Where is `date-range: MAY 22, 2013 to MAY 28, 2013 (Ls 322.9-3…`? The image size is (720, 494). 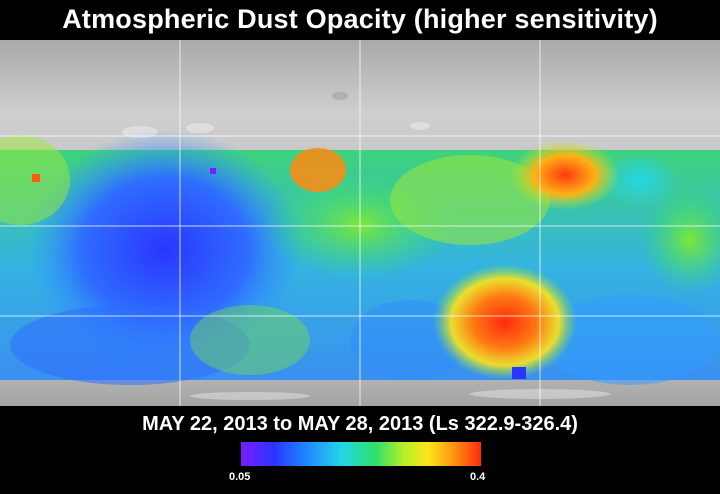
date-range: MAY 22, 2013 to MAY 28, 2013 (Ls 322.9-3… is located at coordinates (360, 424).